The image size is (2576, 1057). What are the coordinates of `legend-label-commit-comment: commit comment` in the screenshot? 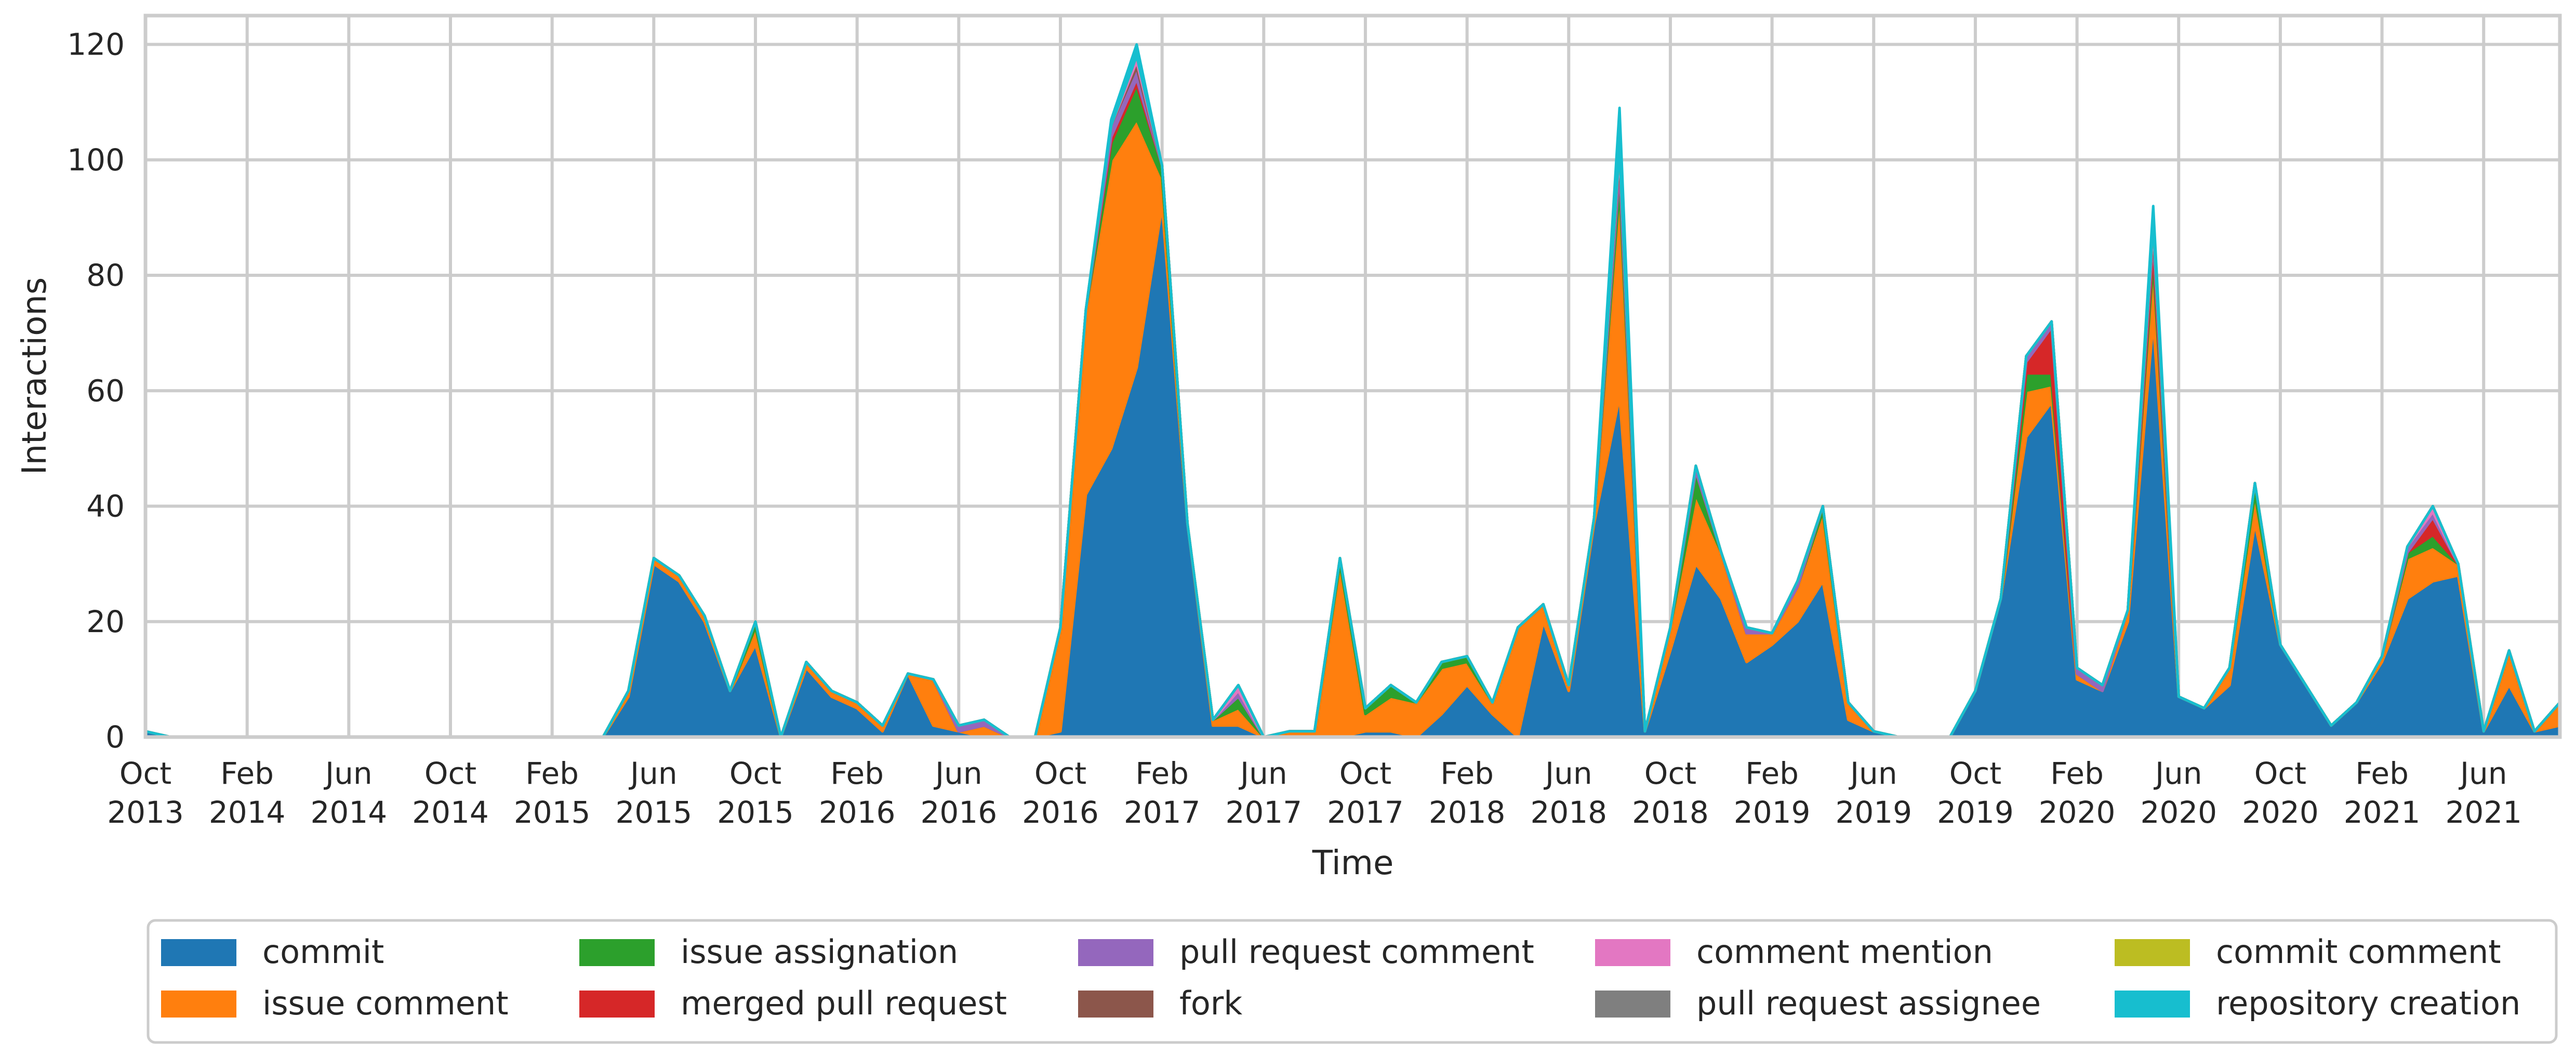 It's located at (2359, 952).